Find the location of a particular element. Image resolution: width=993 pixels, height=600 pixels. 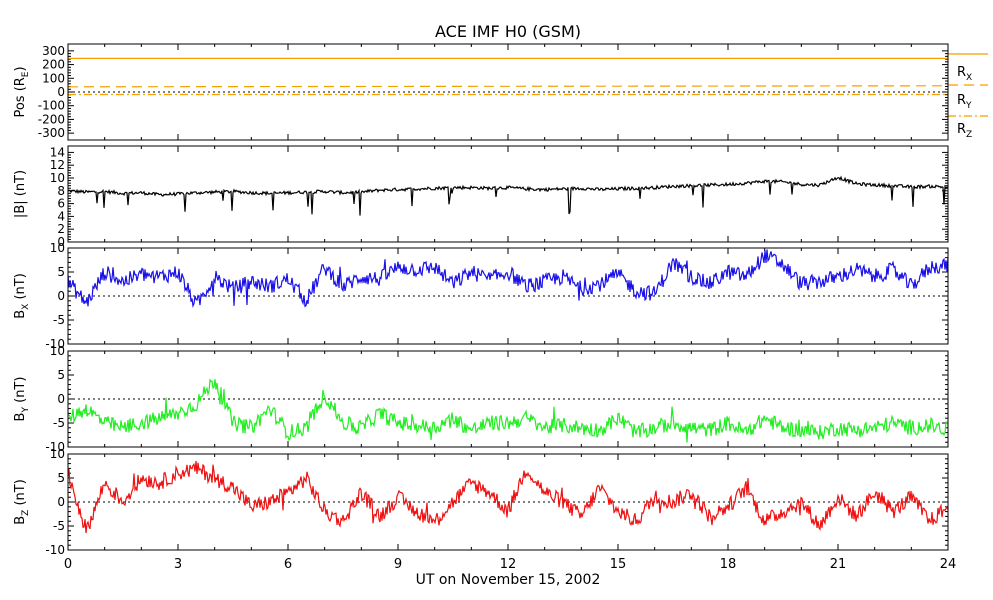

y-tick-label: -300 is located at coordinates (51, 133).